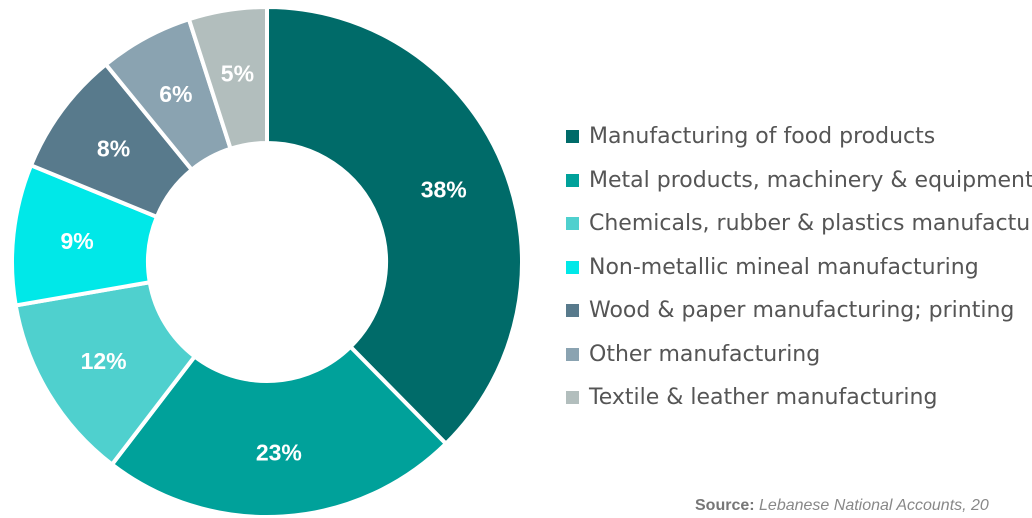 The width and height of the screenshot is (1032, 518). I want to click on legend-item: Manufacturing of food products, so click(799, 137).